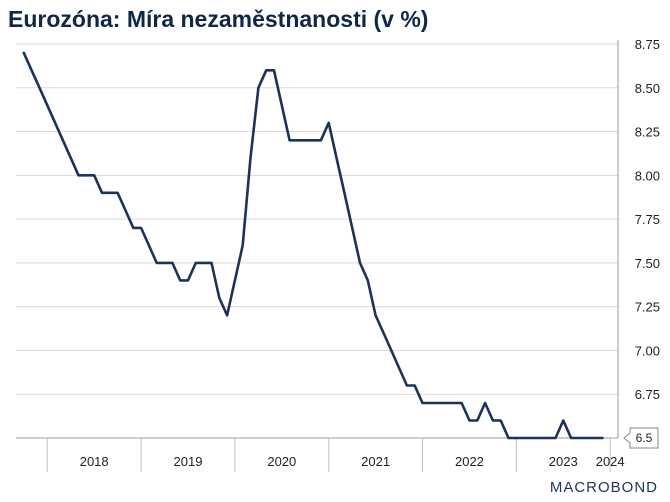  I want to click on y-tick-label: 7.25, so click(647, 307).